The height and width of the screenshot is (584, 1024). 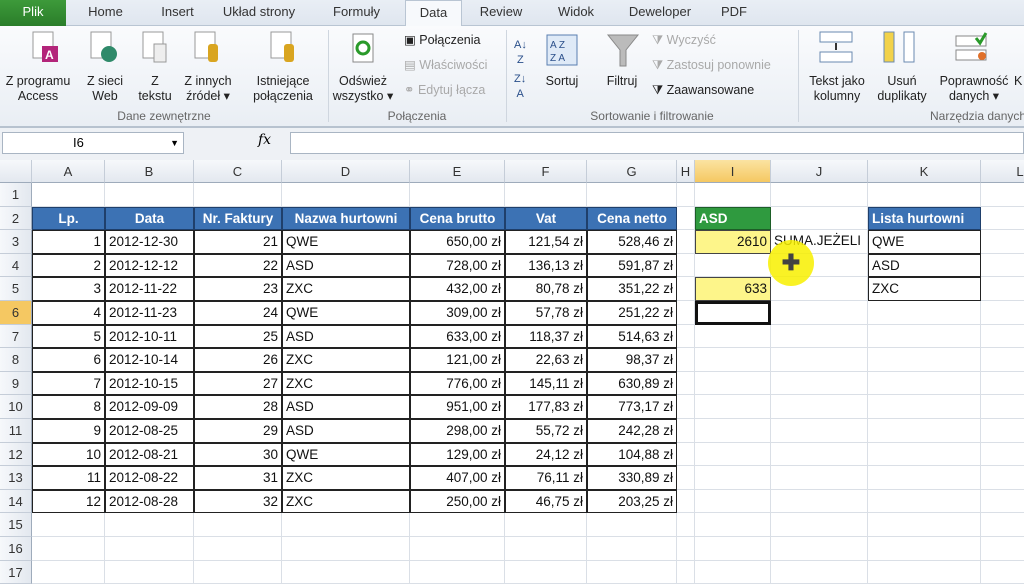 What do you see at coordinates (238, 431) in the screenshot?
I see `table-cell: 29` at bounding box center [238, 431].